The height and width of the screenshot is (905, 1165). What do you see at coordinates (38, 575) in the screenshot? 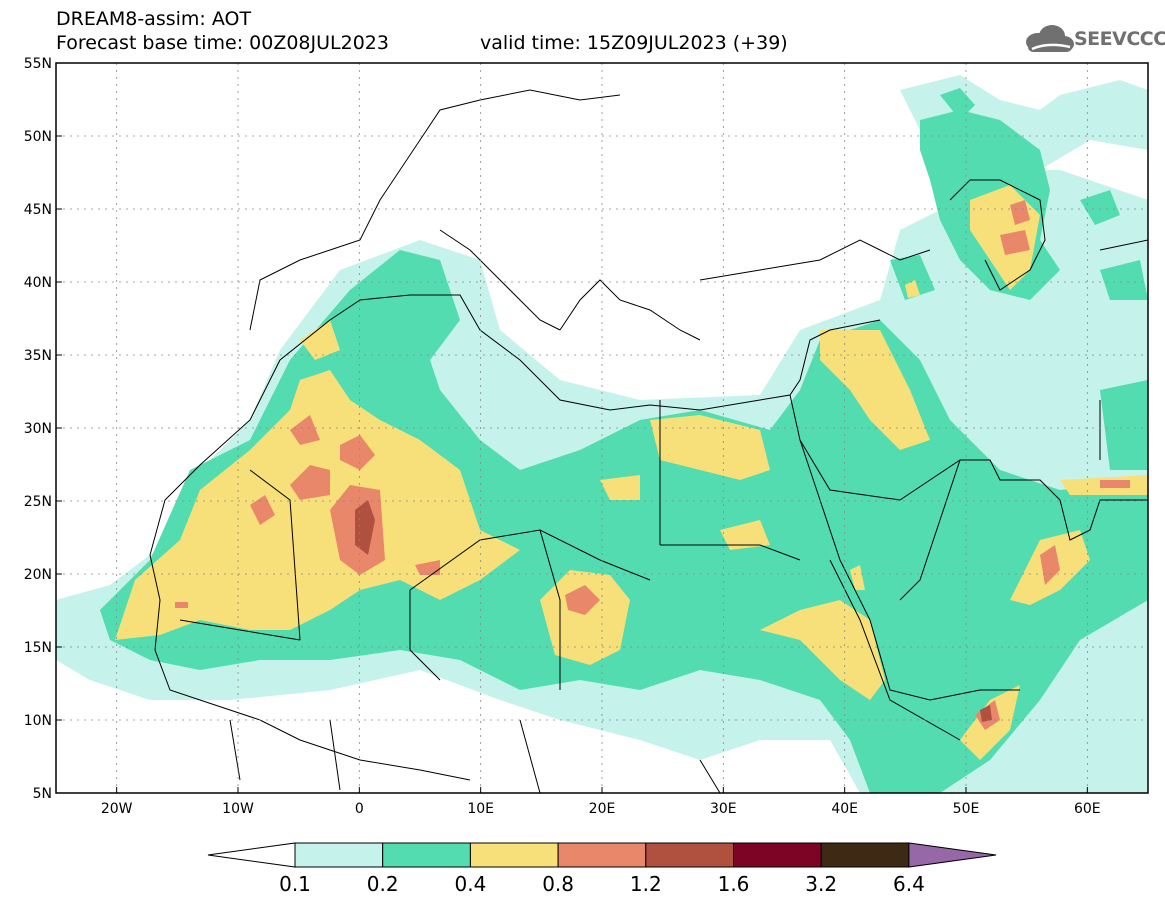
I see `lat-label: 20N` at bounding box center [38, 575].